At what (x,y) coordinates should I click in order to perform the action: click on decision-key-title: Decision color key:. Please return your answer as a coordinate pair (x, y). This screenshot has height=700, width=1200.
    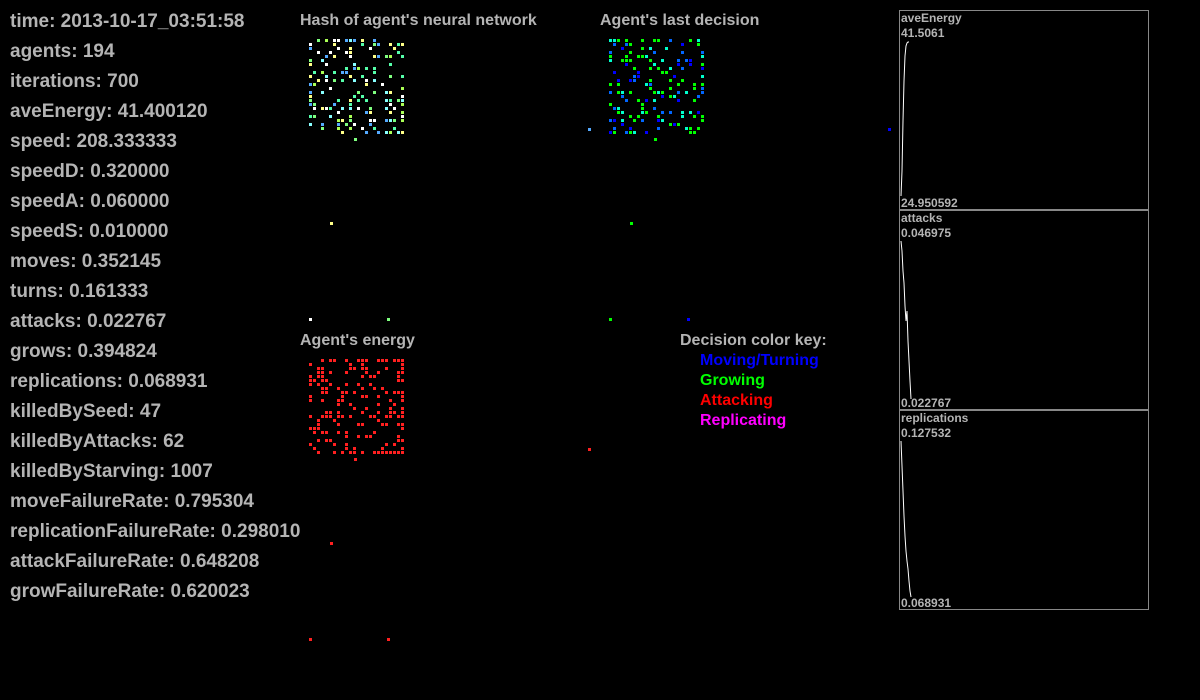
    Looking at the image, I should click on (753, 340).